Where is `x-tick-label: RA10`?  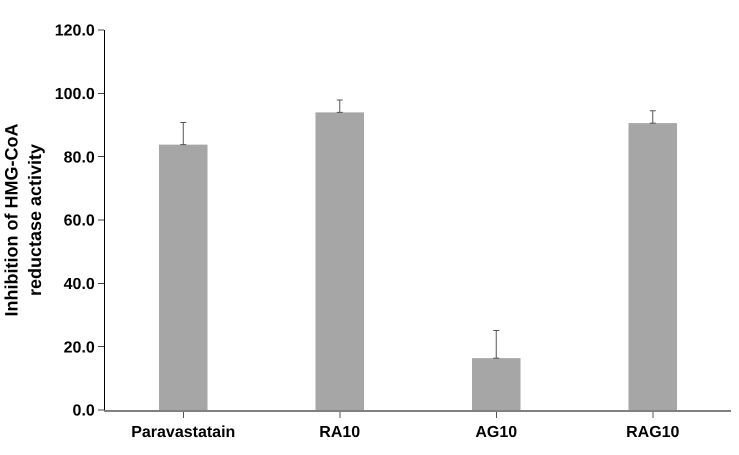
x-tick-label: RA10 is located at coordinates (339, 433).